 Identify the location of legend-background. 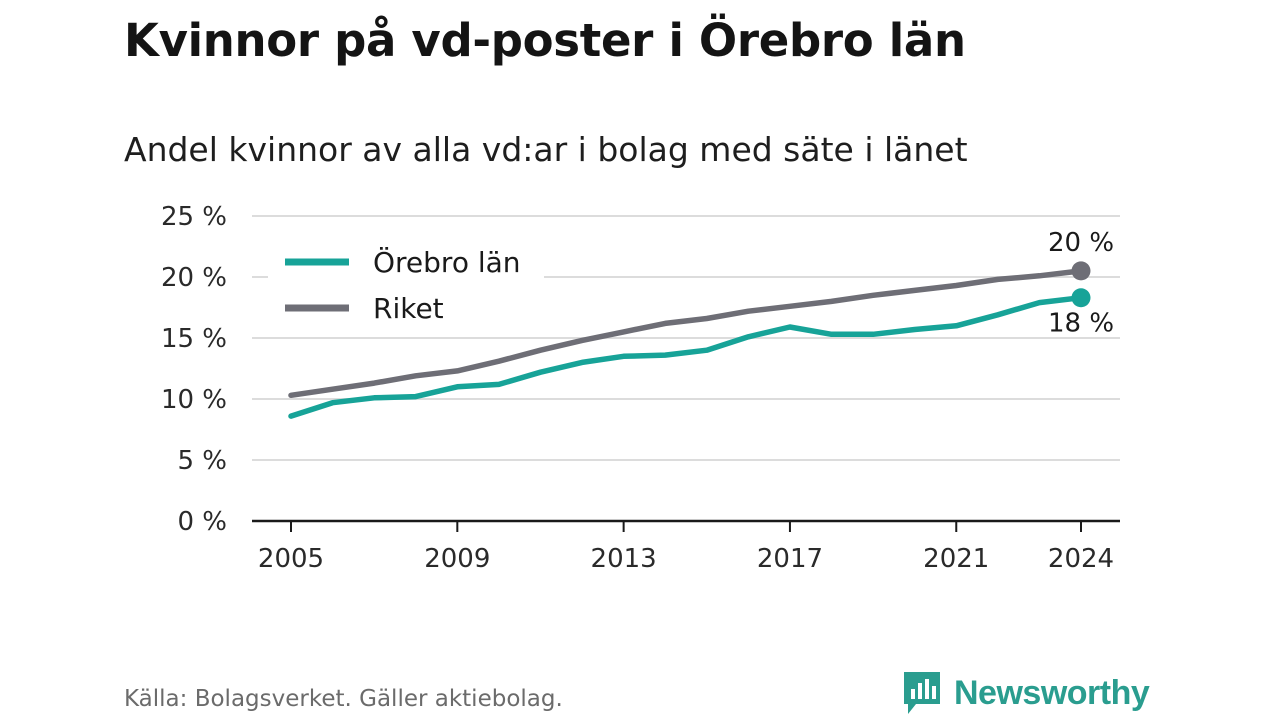
(406, 281).